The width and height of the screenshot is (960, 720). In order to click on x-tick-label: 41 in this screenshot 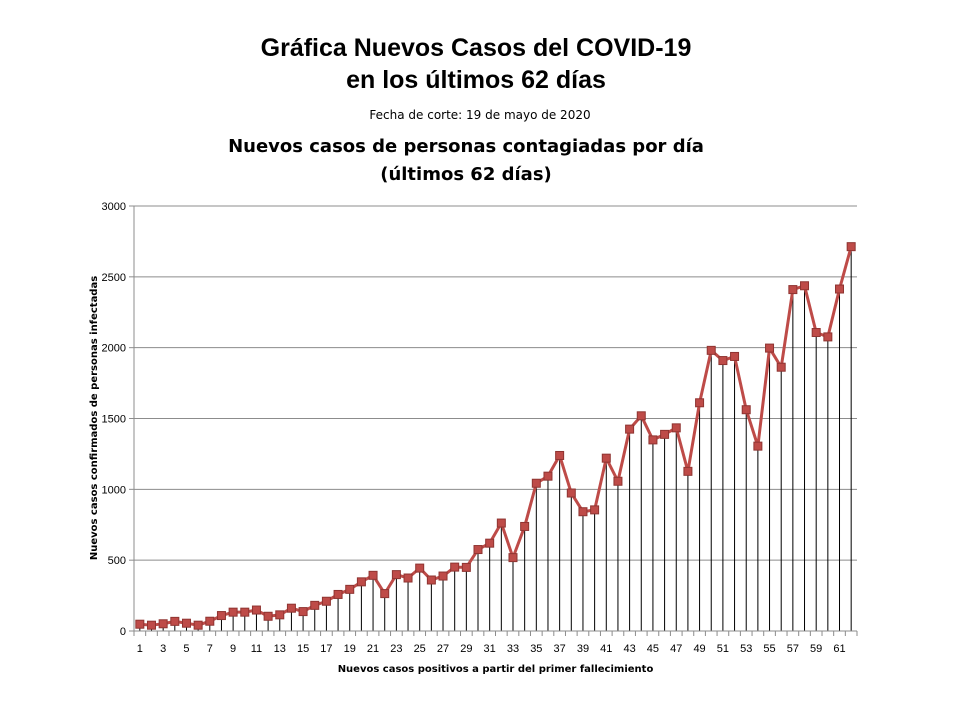, I will do `click(606, 649)`.